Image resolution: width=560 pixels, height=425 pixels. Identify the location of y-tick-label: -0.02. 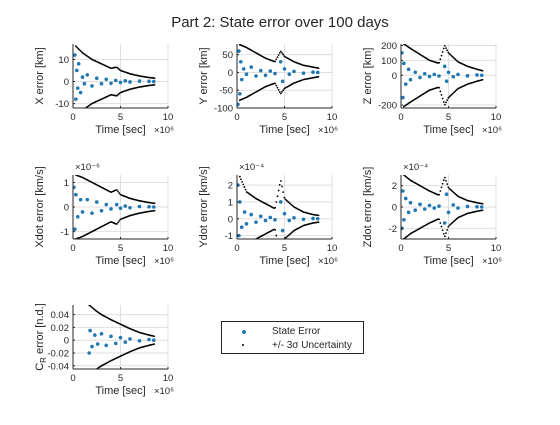
(58, 354).